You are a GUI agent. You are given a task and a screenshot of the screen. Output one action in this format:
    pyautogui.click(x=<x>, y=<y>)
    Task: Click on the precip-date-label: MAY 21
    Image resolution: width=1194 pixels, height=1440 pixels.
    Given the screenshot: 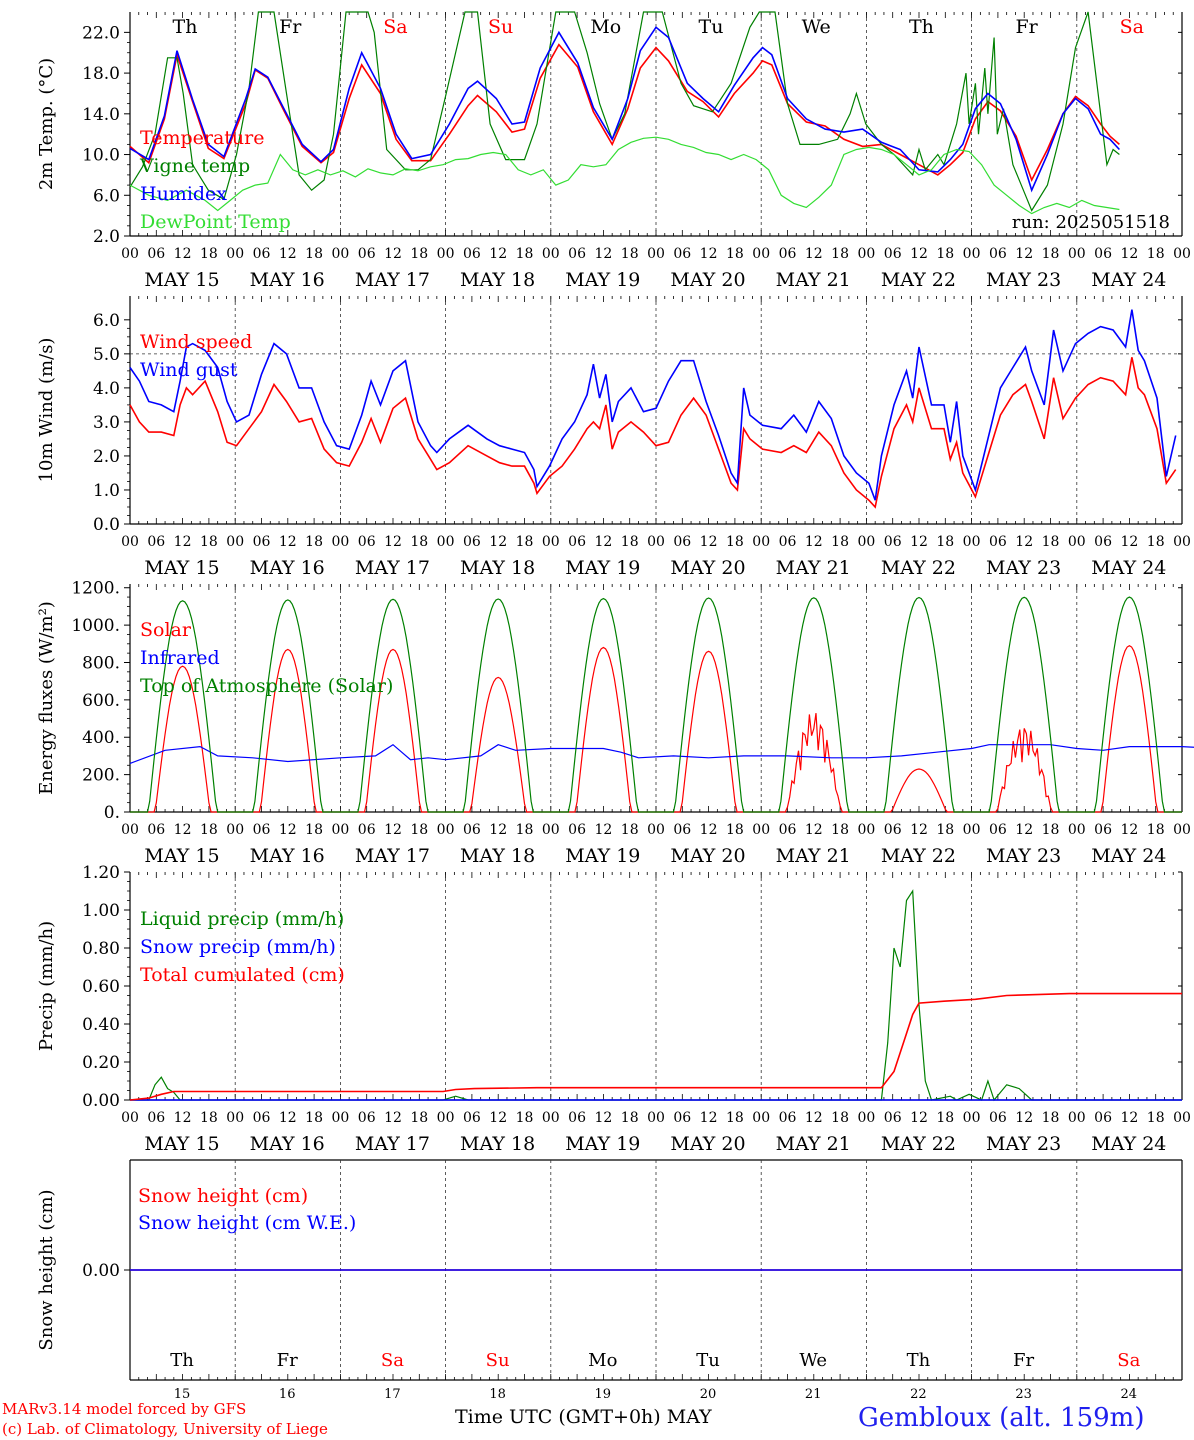 What is the action you would take?
    pyautogui.click(x=813, y=1144)
    